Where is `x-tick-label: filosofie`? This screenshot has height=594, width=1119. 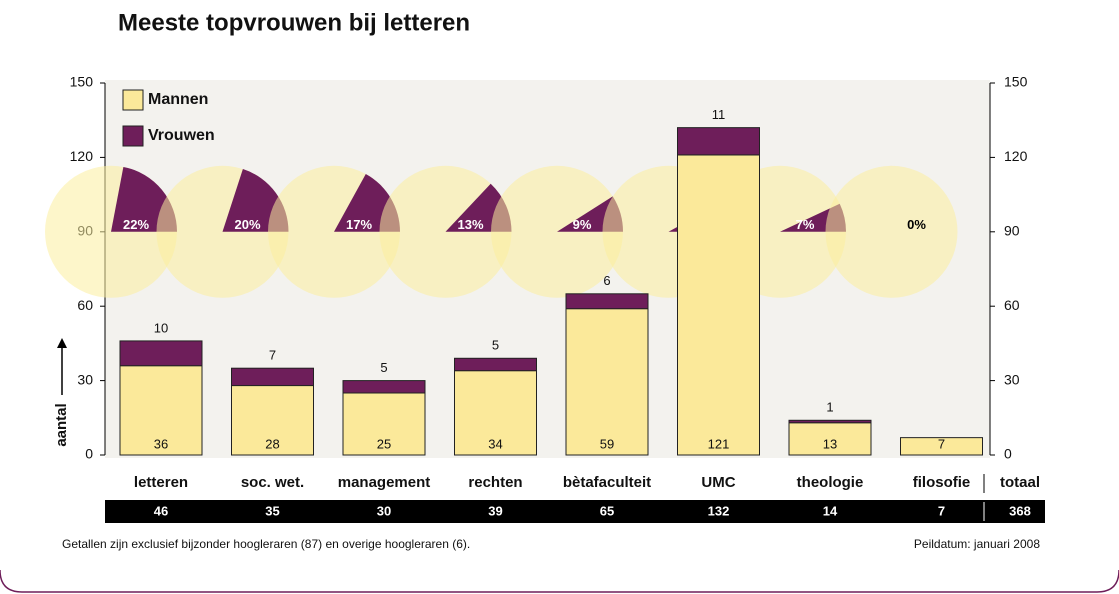 x-tick-label: filosofie is located at coordinates (942, 482).